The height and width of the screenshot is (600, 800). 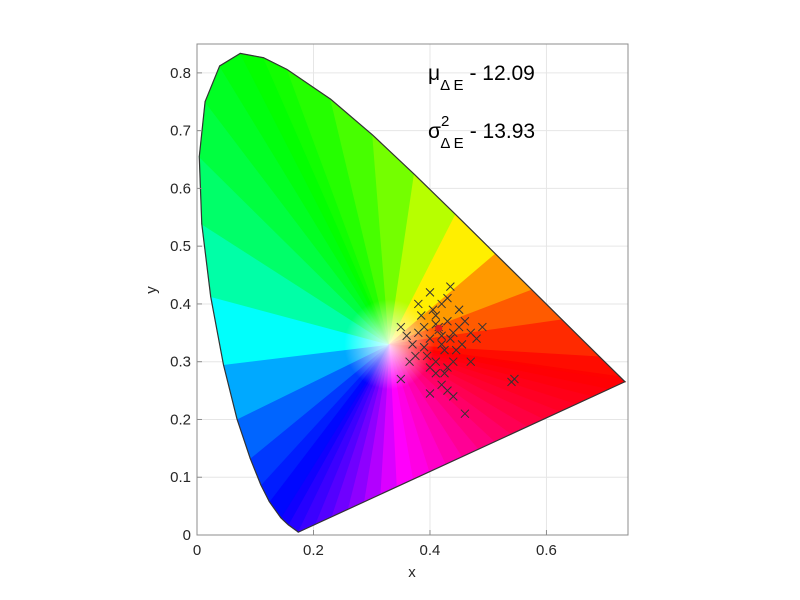 What do you see at coordinates (180, 477) in the screenshot?
I see `y-tick-label: 0.1` at bounding box center [180, 477].